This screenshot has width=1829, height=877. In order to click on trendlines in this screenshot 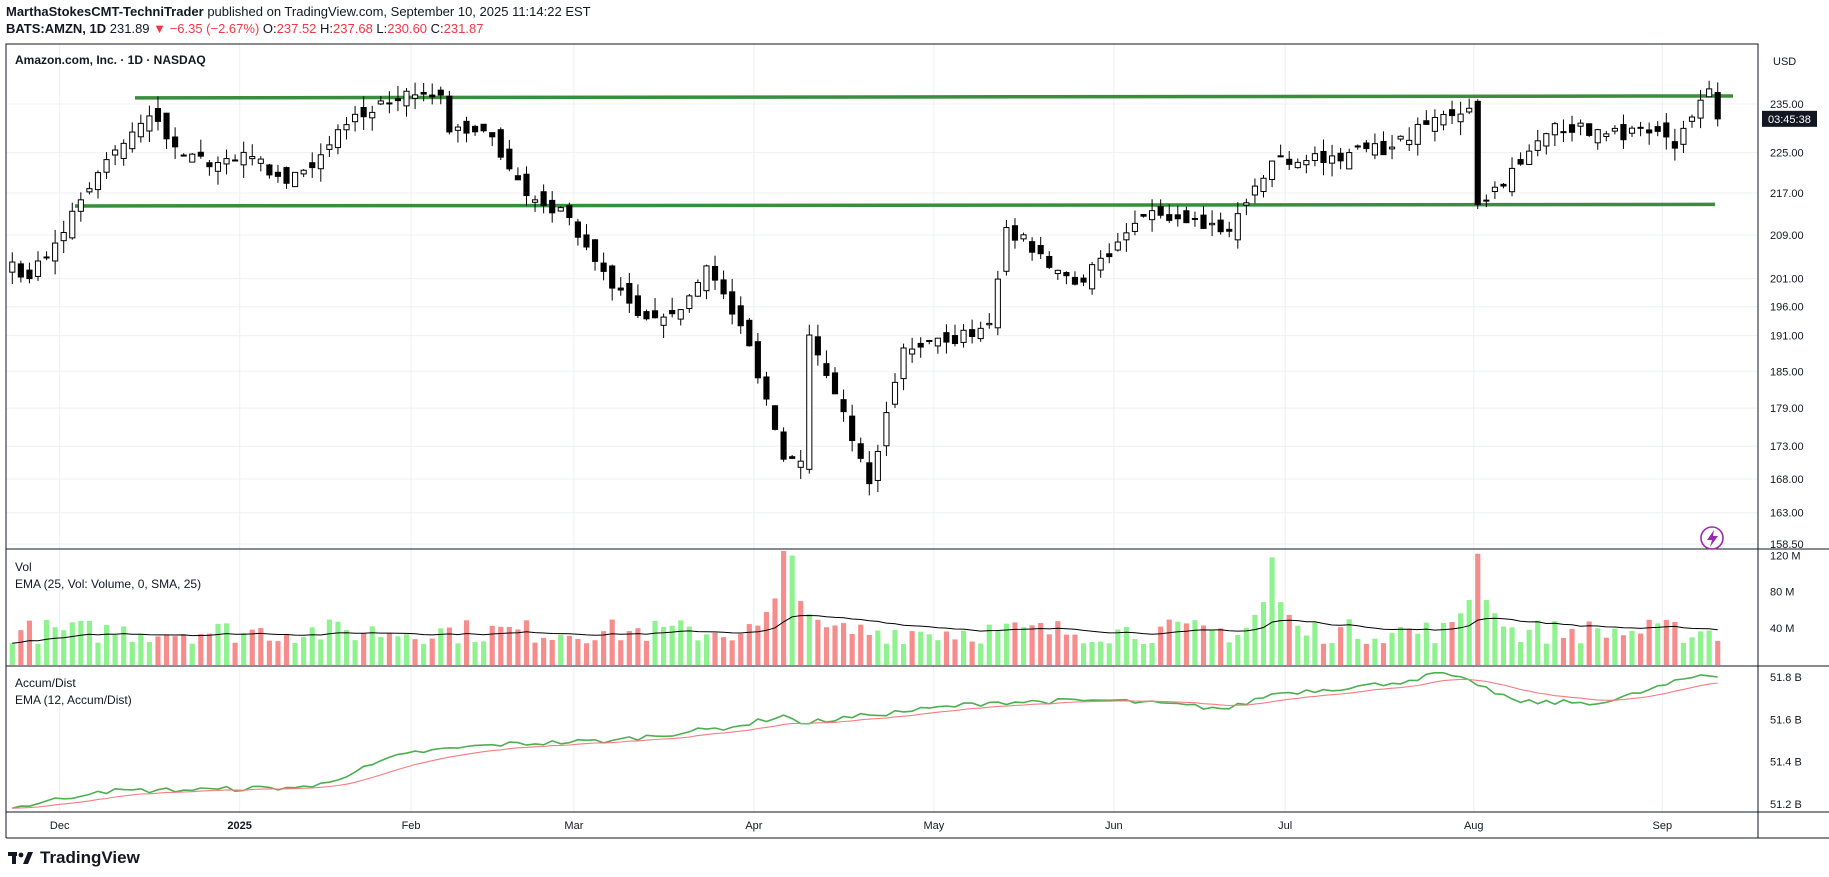, I will do `click(904, 151)`.